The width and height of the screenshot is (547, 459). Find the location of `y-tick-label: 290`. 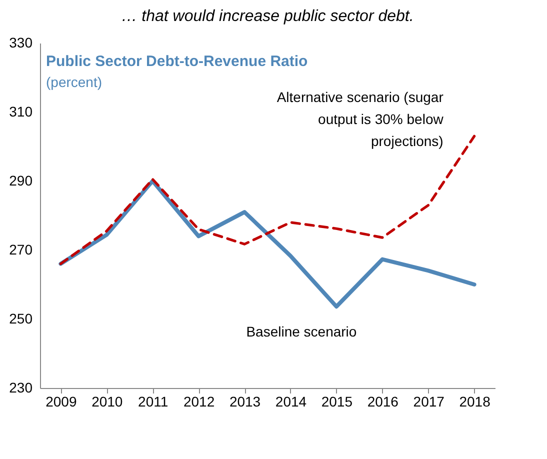

y-tick-label: 290 is located at coordinates (21, 180).